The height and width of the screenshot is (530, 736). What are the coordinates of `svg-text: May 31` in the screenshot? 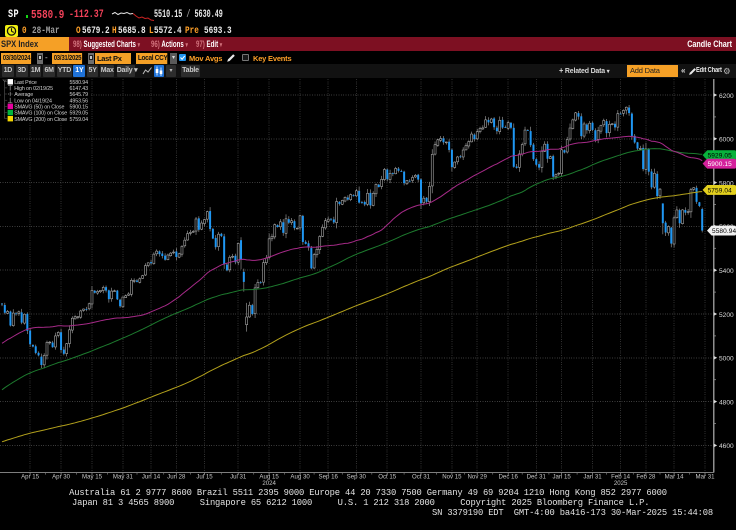 It's located at (123, 477).